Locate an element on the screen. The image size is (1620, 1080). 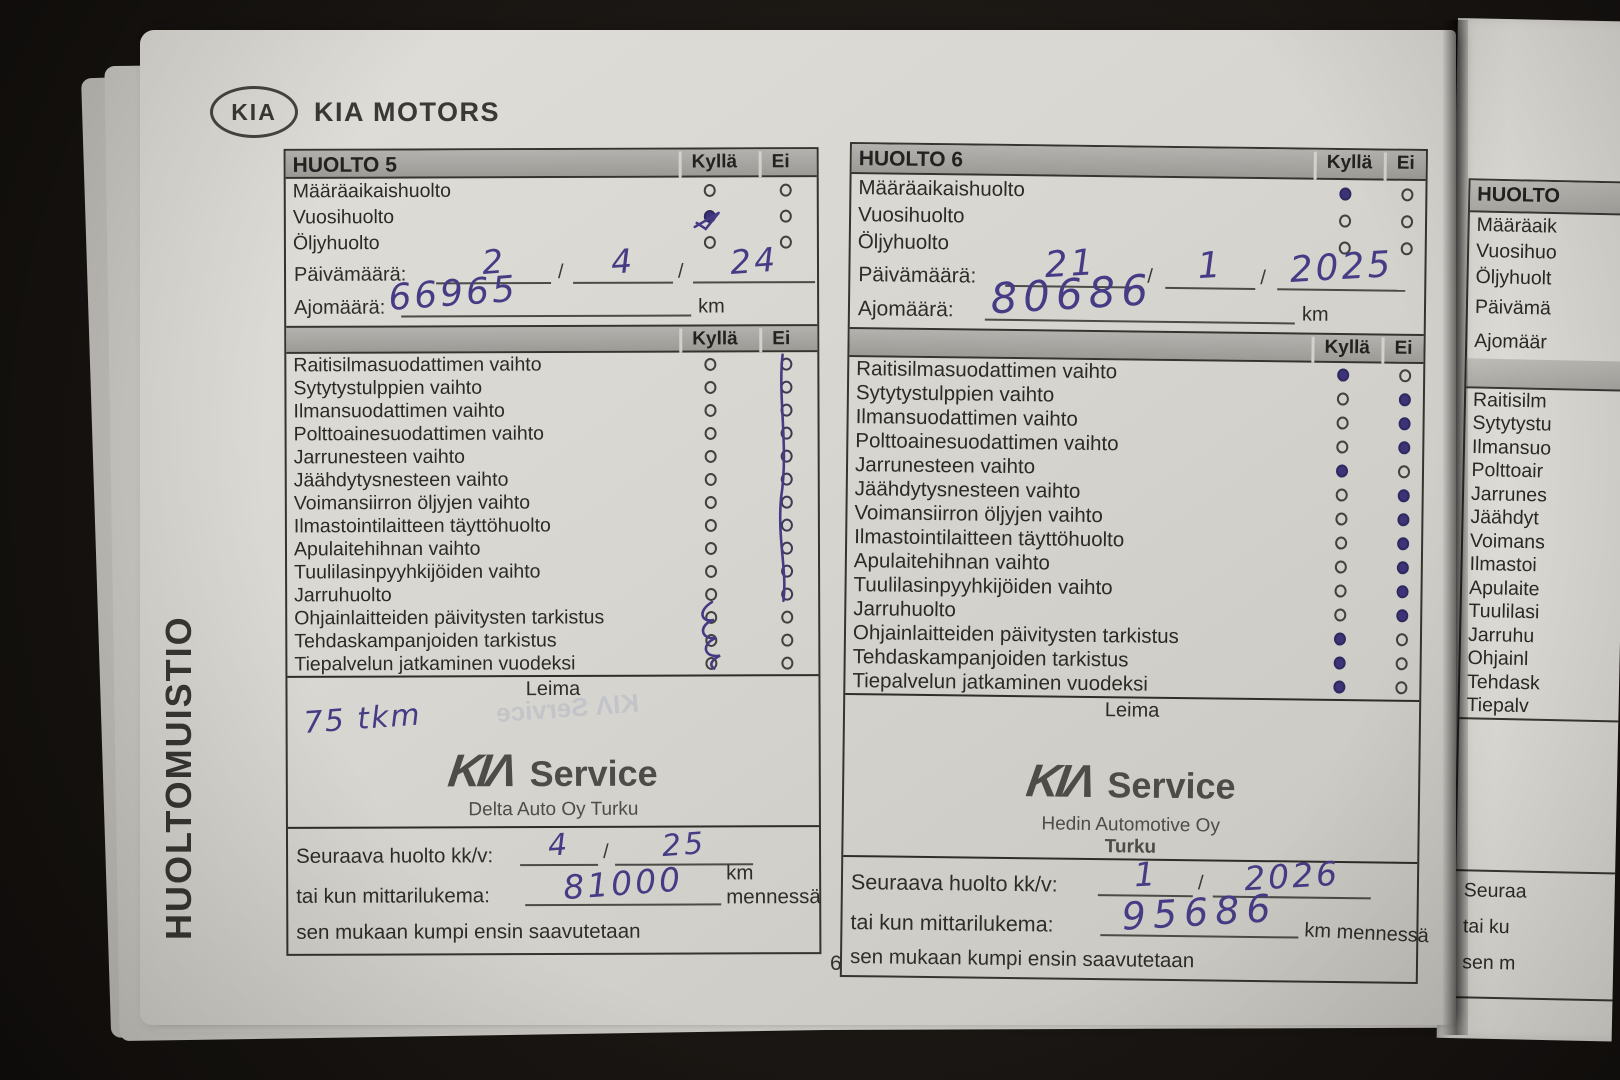
service-item-label: Jarrunesteen vaihto is located at coordinates (945, 466).